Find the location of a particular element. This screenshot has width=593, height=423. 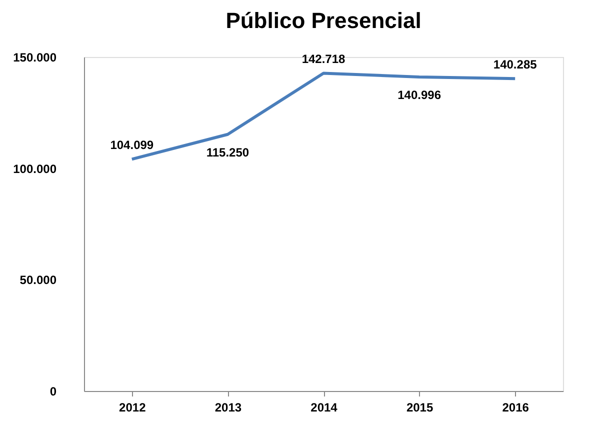

y-tick-label: 100.000 is located at coordinates (35, 169).